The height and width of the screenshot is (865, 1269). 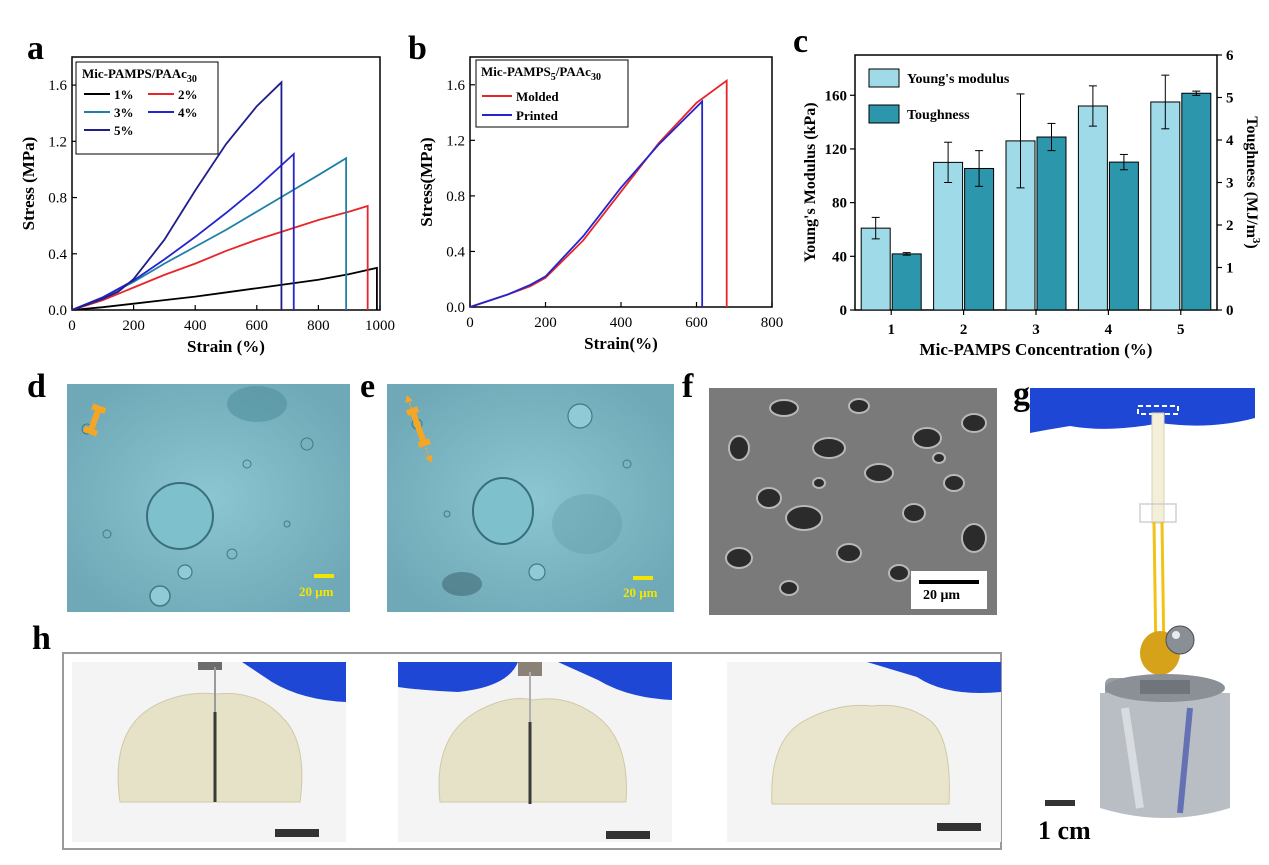 What do you see at coordinates (640, 592) in the screenshot?
I see `scale-label-e: 20 μm` at bounding box center [640, 592].